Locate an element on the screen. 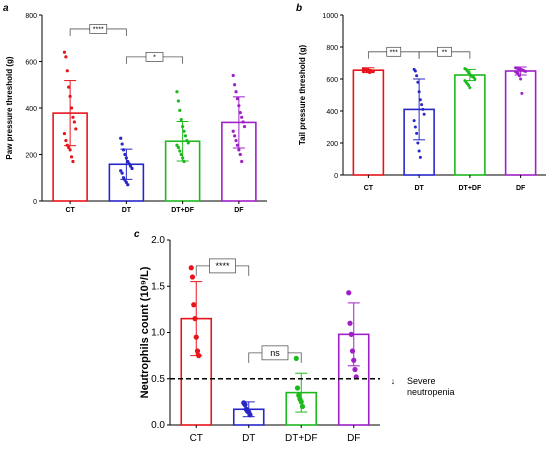  y-tick-label: 2.0 is located at coordinates (158, 240).